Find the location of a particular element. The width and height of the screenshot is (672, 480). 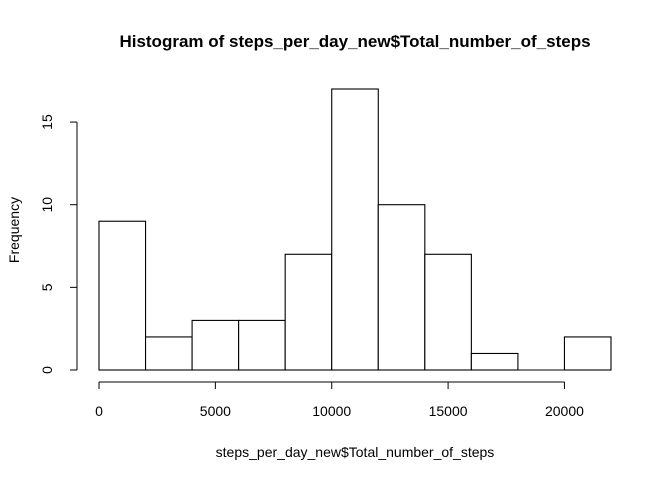

y-tick-label: 0 is located at coordinates (47, 370).